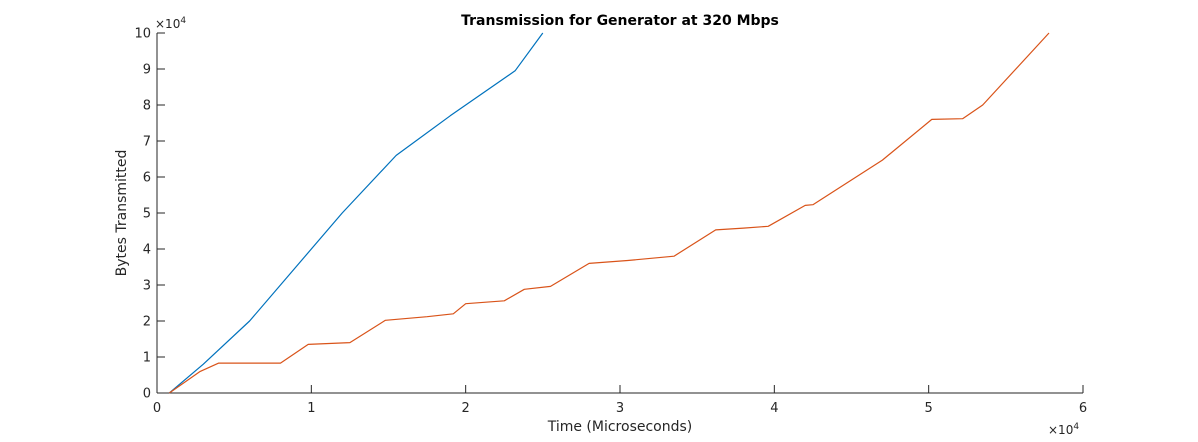  What do you see at coordinates (1083, 408) in the screenshot?
I see `x-tick-label: 6` at bounding box center [1083, 408].